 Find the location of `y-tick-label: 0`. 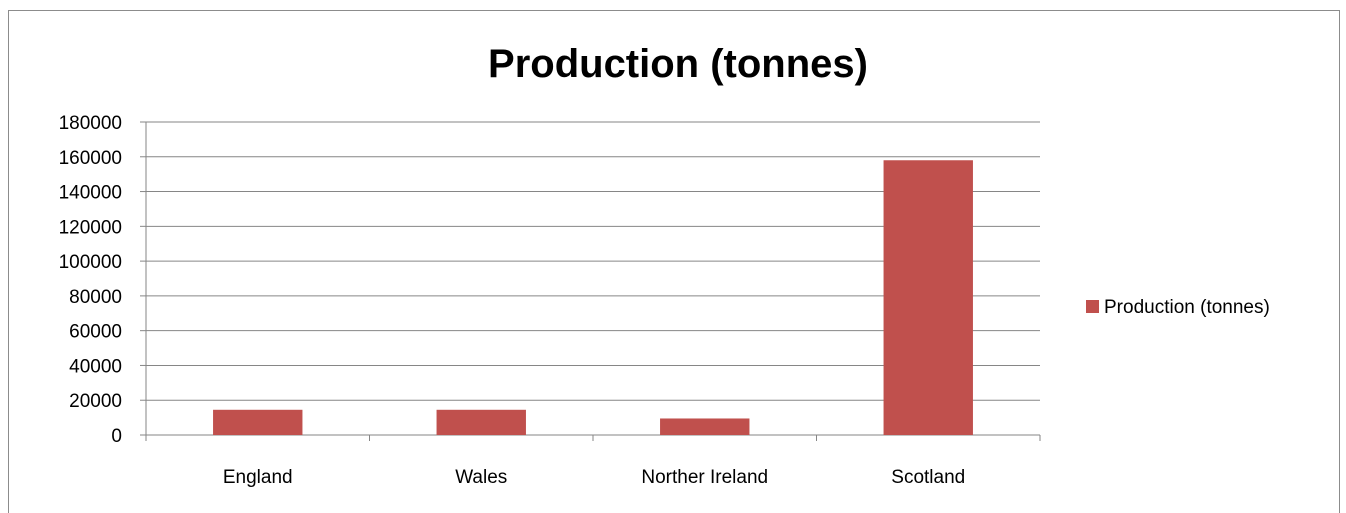

y-tick-label: 0 is located at coordinates (116, 436).